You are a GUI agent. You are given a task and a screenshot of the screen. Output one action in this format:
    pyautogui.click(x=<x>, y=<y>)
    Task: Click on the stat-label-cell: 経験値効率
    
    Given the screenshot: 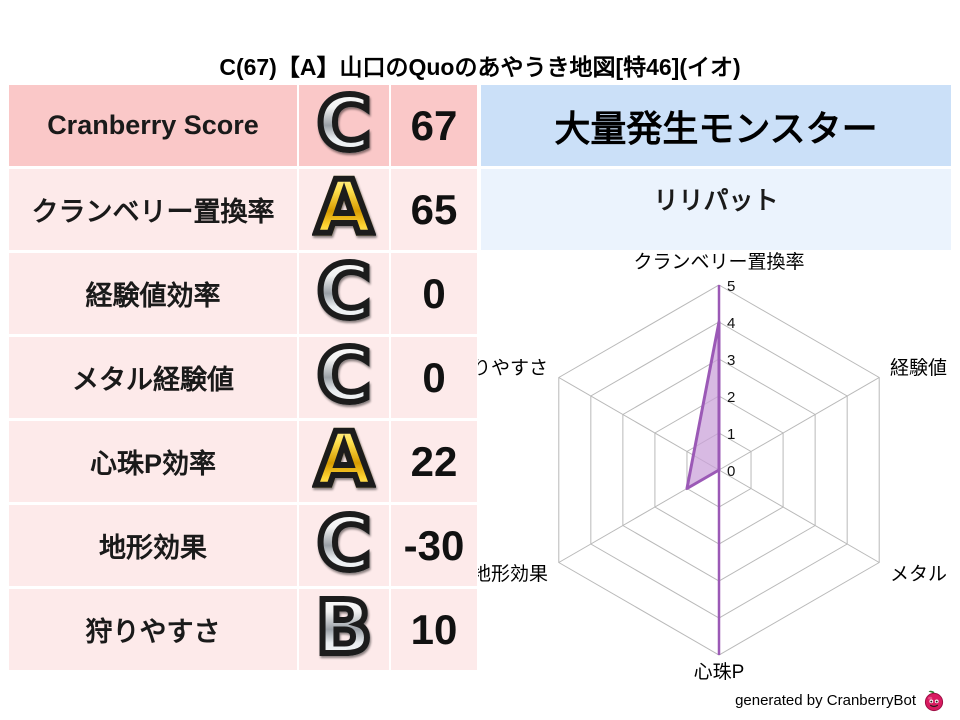 What is the action you would take?
    pyautogui.click(x=153, y=293)
    